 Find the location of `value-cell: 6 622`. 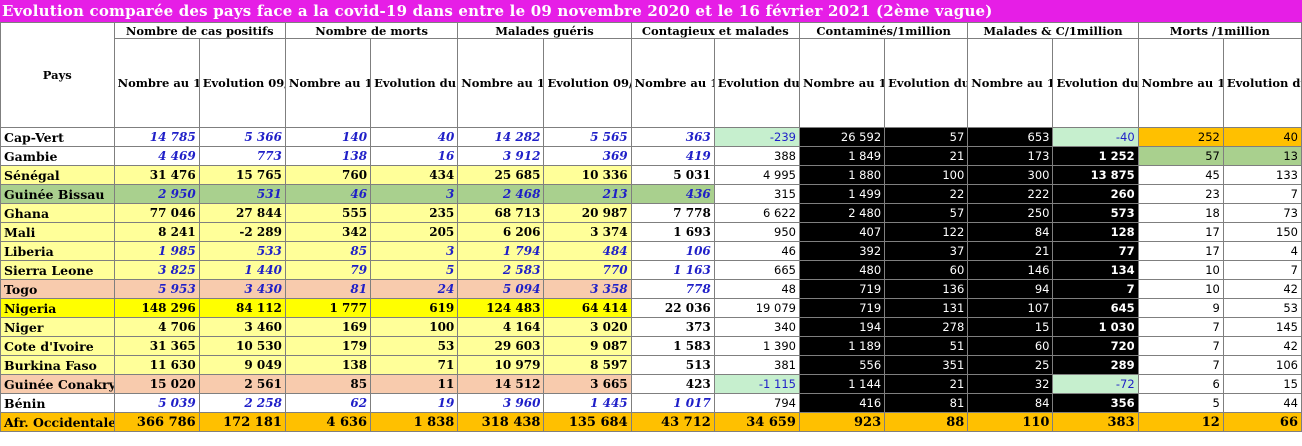

value-cell: 6 622 is located at coordinates (756, 213).